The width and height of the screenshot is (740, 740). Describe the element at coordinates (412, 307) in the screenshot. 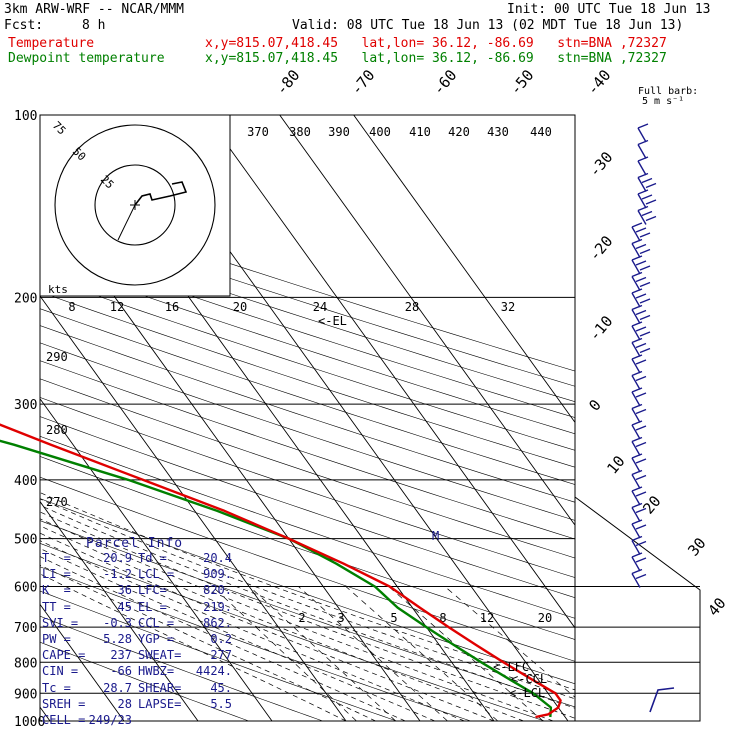

I see `speed-scale-label: 28` at that location.